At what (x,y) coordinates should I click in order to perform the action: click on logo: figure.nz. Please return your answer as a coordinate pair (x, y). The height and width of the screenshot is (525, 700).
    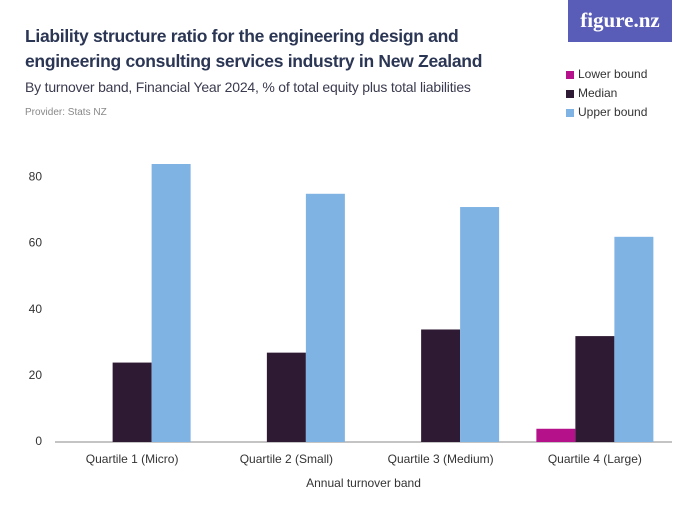
    Looking at the image, I should click on (620, 21).